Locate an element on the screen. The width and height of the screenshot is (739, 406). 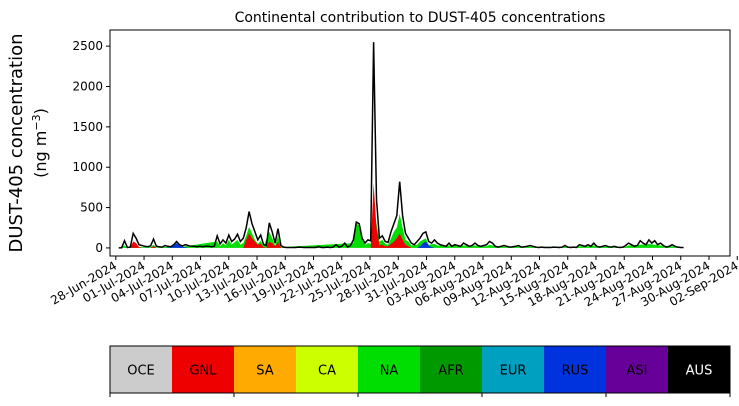
legend-colorbar: OCE GNL SA CA NA AFR EUR RUS ASI AUS is located at coordinates (420, 371).